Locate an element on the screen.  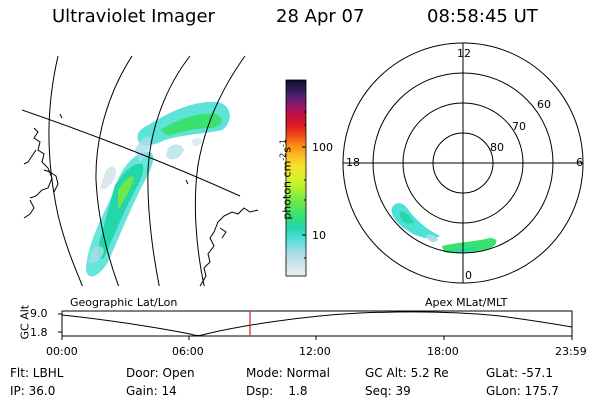
status-door: Door: Open is located at coordinates (160, 373).